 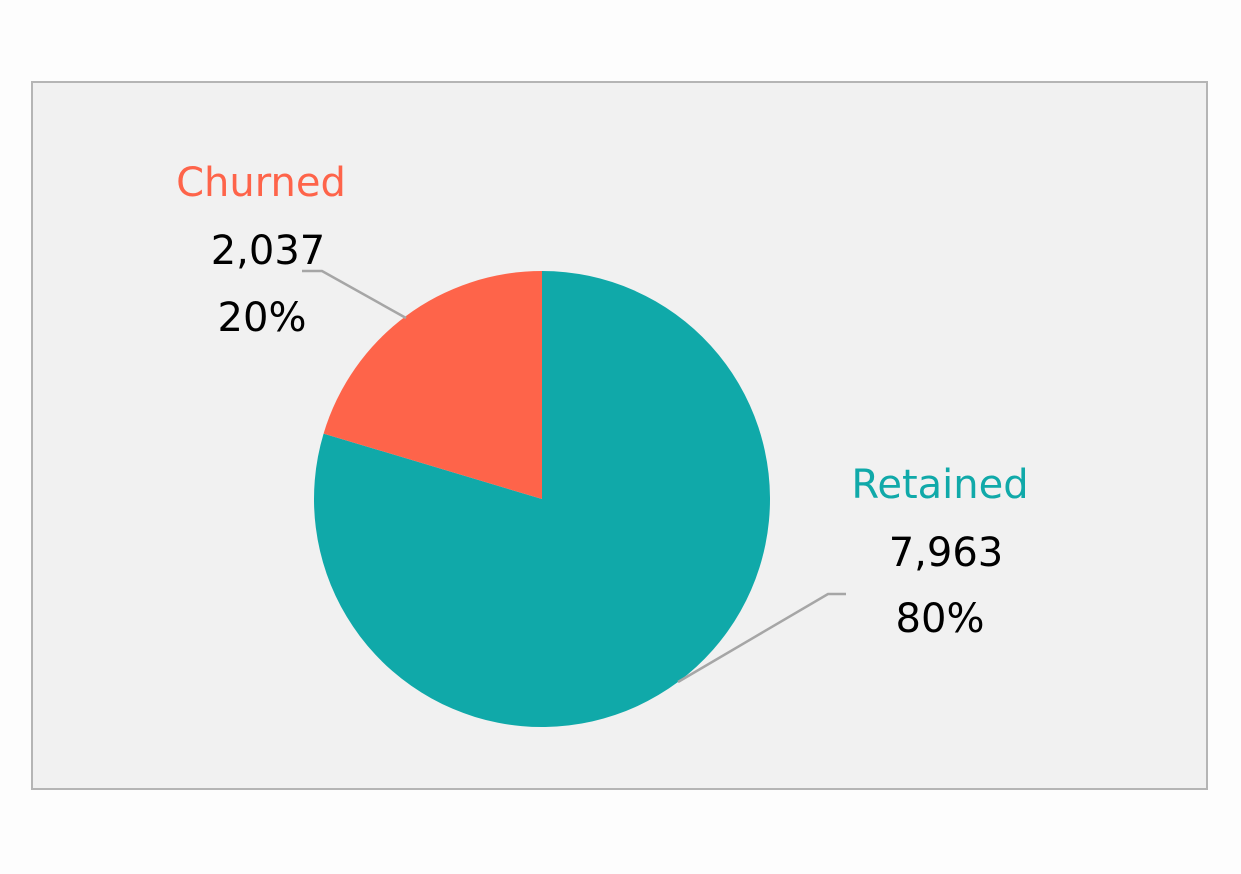 I want to click on slice-percent-label-churned: 20%, so click(x=262, y=318).